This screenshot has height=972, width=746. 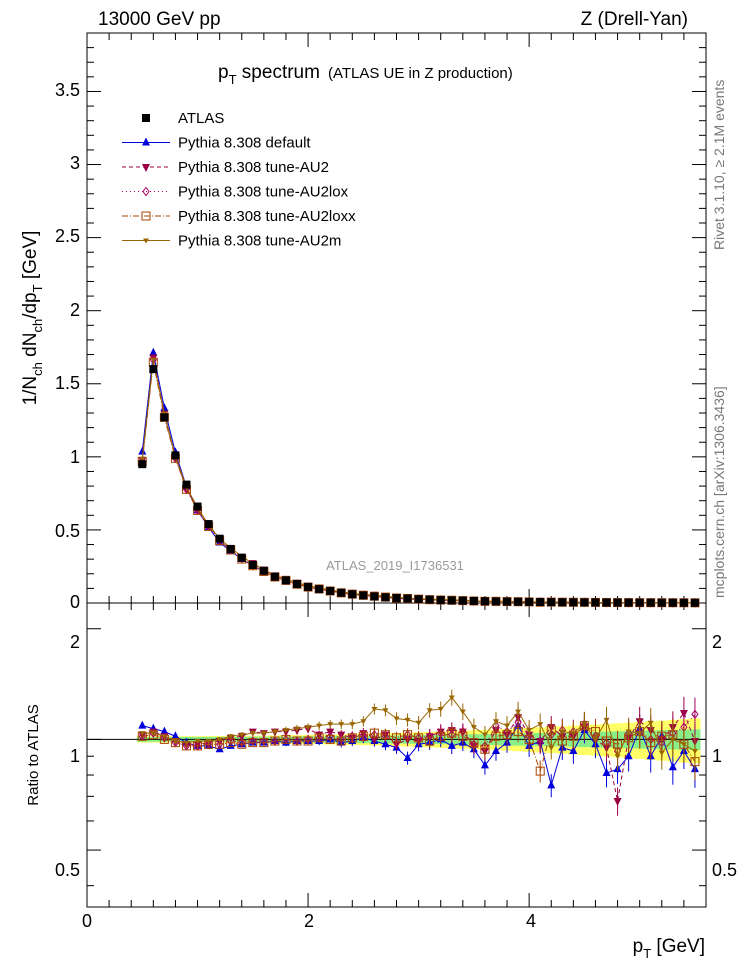 I want to click on ratio-tick-label-right: 0.5, so click(x=724, y=870).